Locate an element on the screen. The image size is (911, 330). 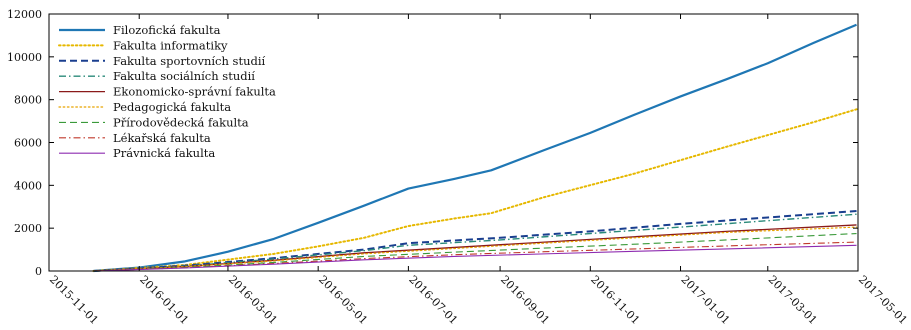
legend-label: Filozofická fakulta is located at coordinates (167, 30).